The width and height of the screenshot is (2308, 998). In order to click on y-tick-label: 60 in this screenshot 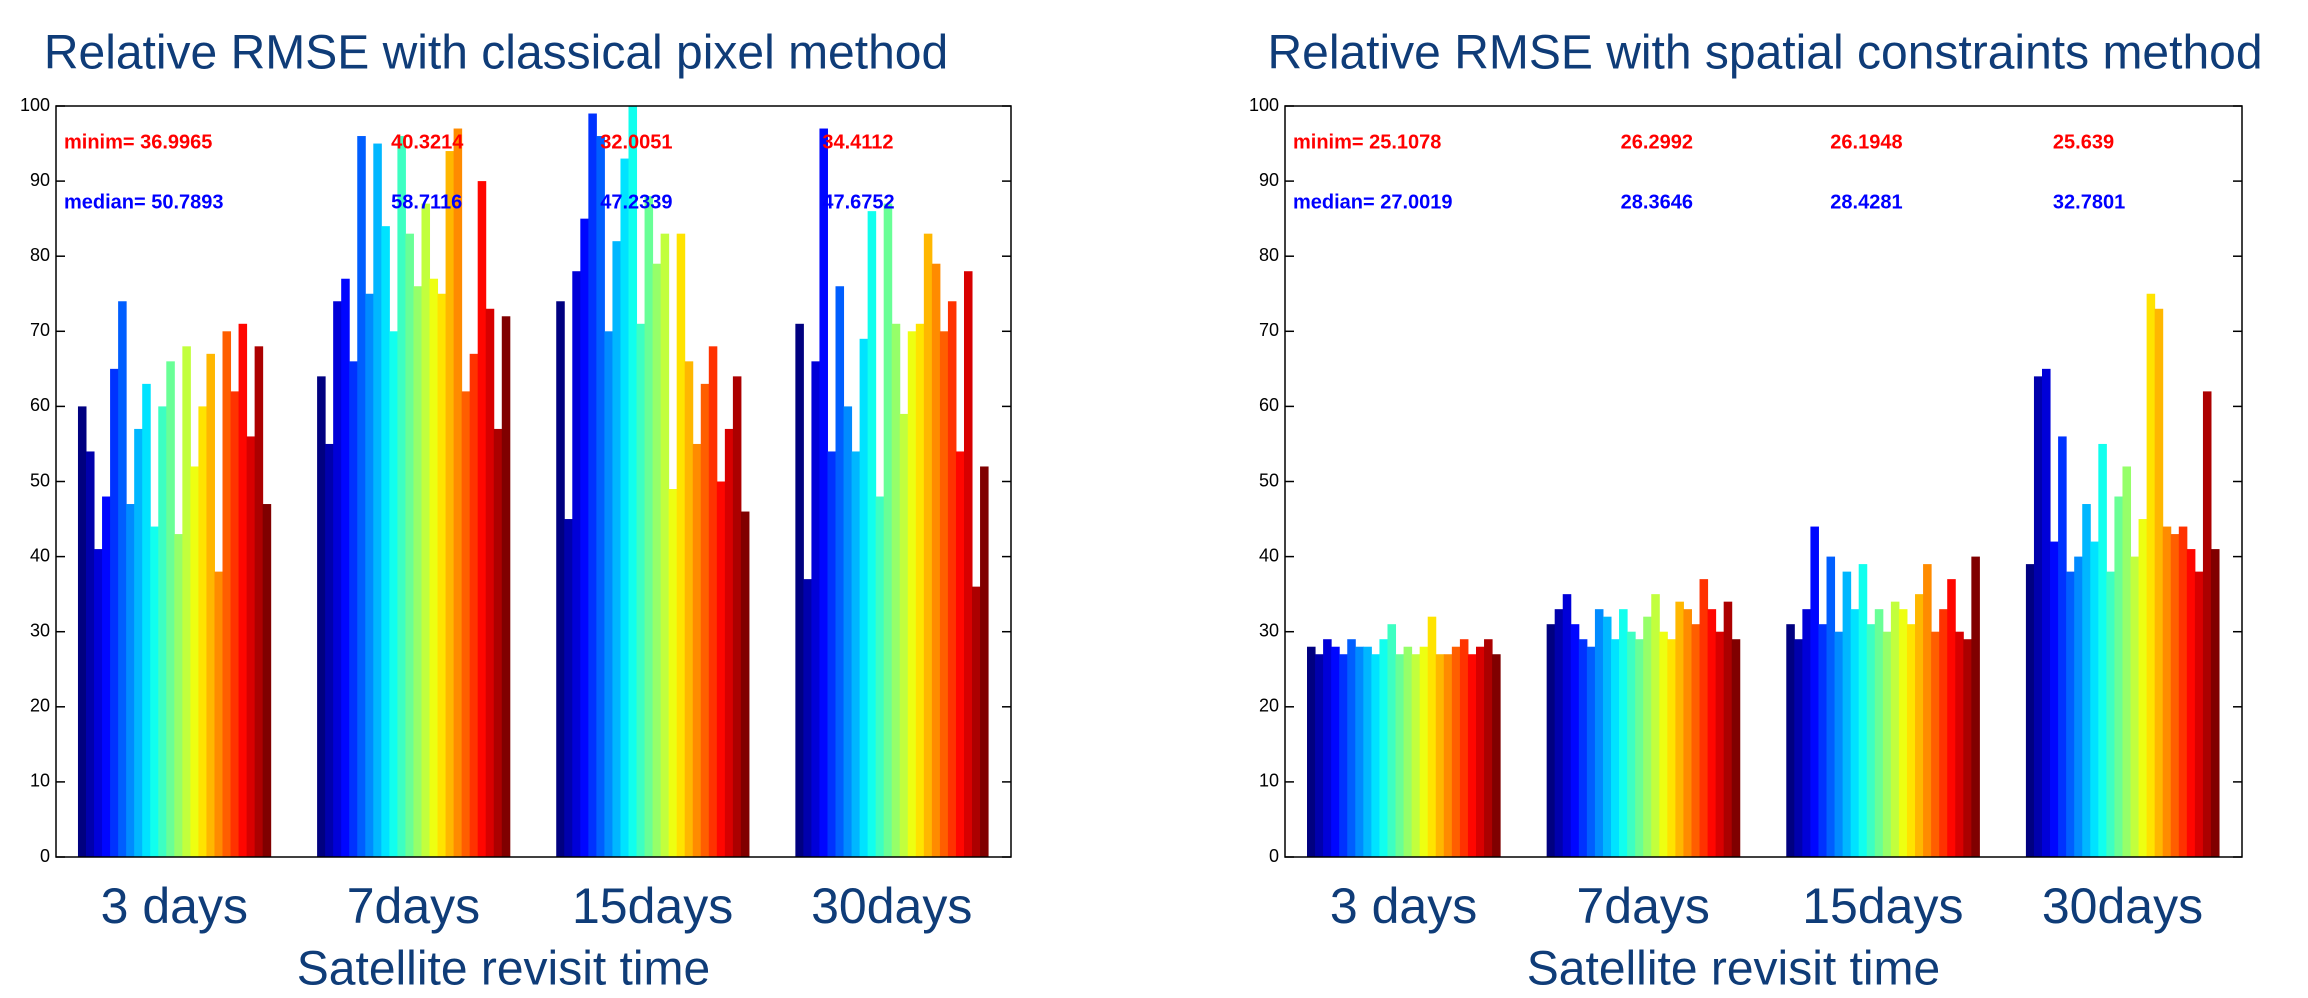, I will do `click(1269, 405)`.